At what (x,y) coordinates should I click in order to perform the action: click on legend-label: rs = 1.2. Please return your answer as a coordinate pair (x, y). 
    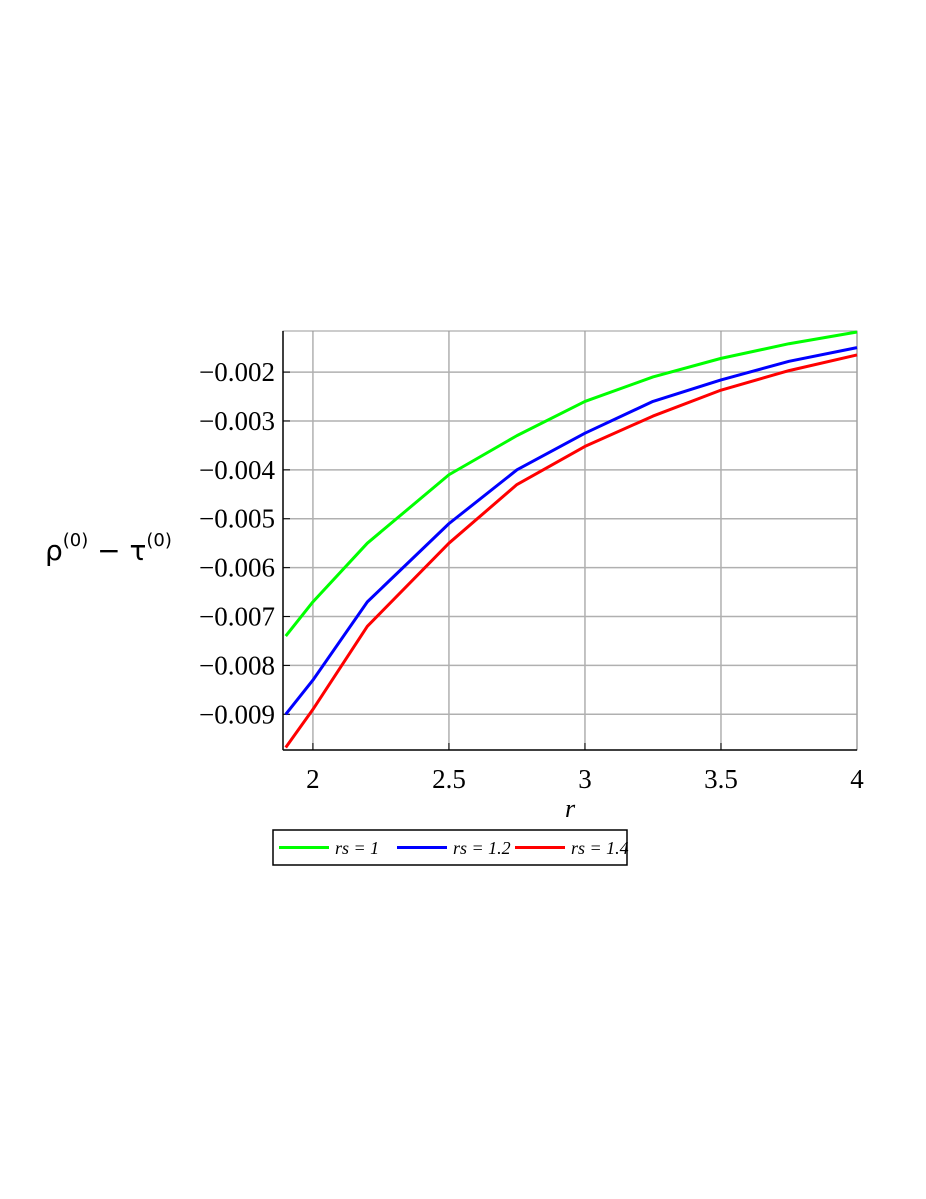
    Looking at the image, I should click on (482, 848).